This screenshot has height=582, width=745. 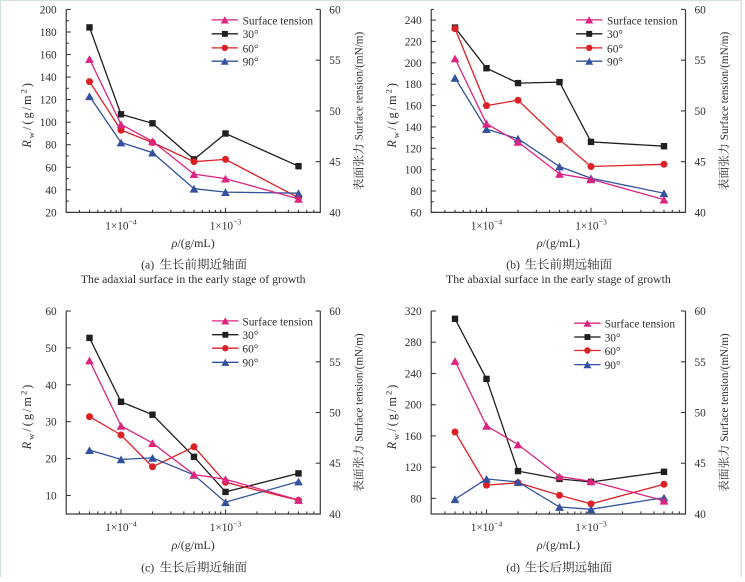 What do you see at coordinates (514, 568) in the screenshot?
I see `svg-text: (d)` at bounding box center [514, 568].